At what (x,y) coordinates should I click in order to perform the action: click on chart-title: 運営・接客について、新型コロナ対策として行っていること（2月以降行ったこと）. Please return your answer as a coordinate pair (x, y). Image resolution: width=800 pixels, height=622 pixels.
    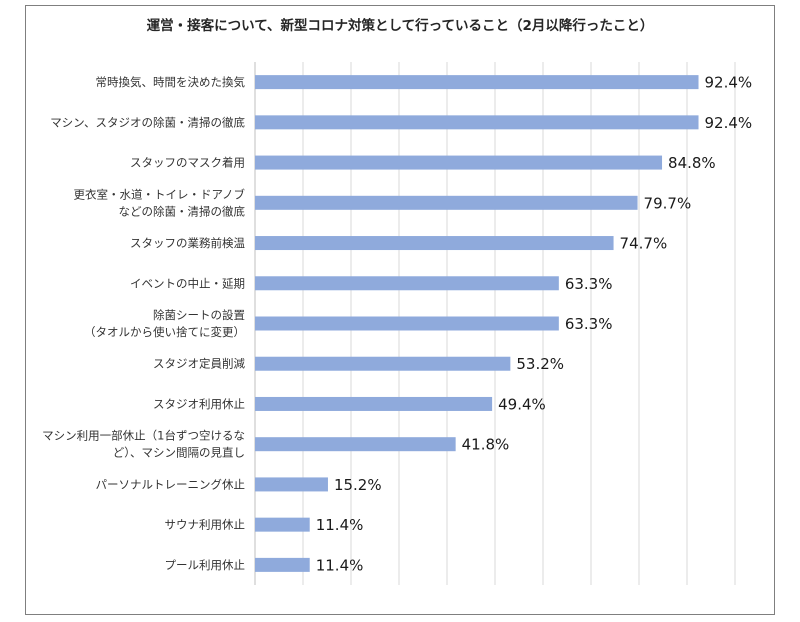
    Looking at the image, I should click on (400, 26).